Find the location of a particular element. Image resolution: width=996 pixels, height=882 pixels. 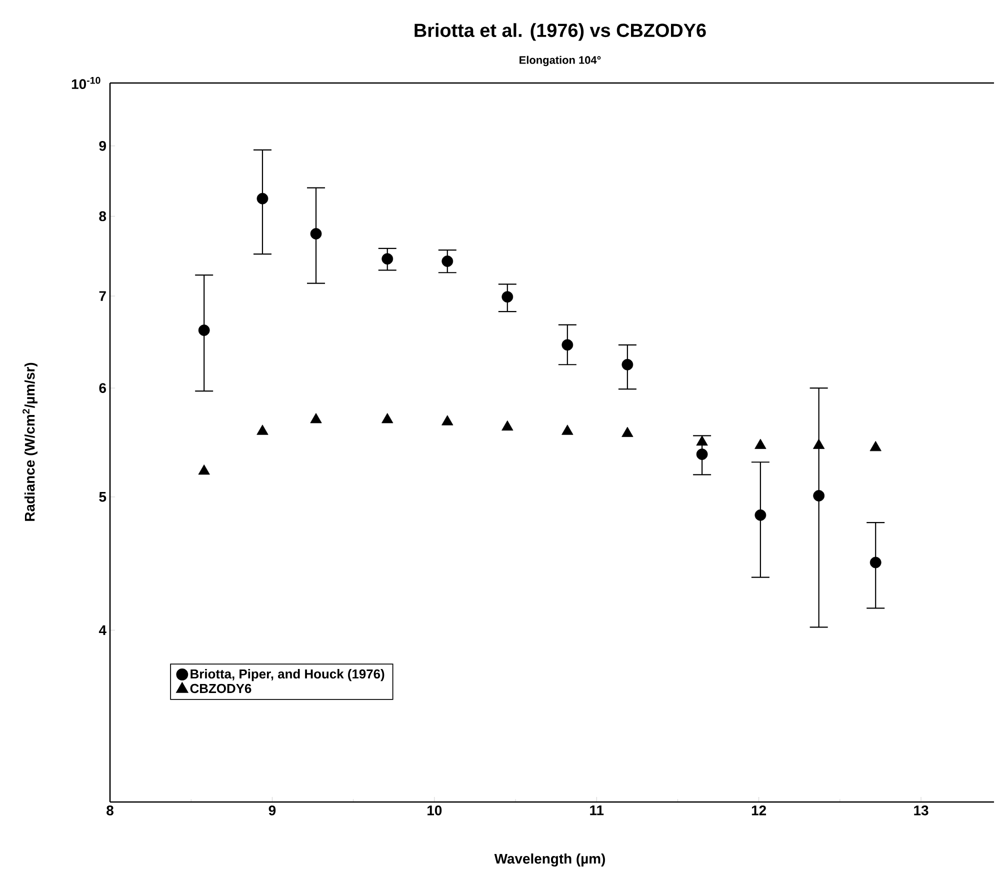

x-tick-label: 9 is located at coordinates (272, 810).